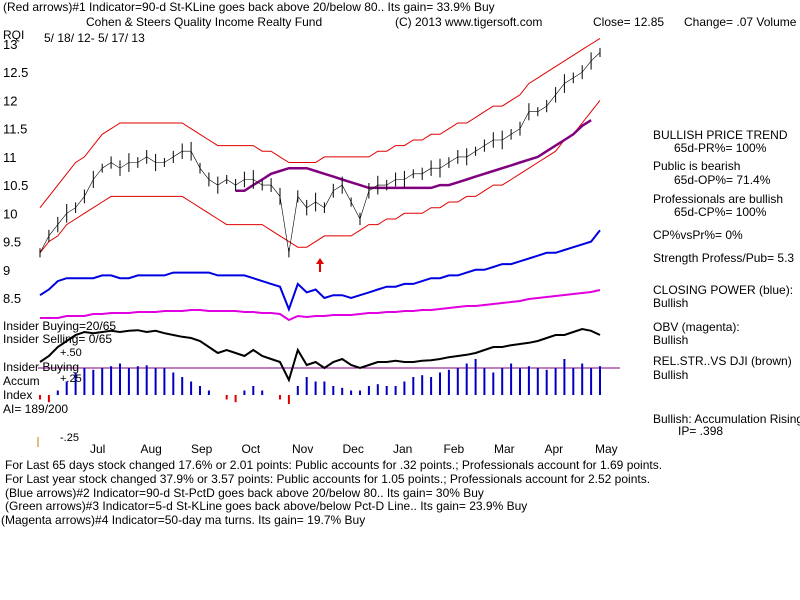 Image resolution: width=800 pixels, height=600 pixels. What do you see at coordinates (15, 72) in the screenshot?
I see `y-tick-label: 12.5` at bounding box center [15, 72].